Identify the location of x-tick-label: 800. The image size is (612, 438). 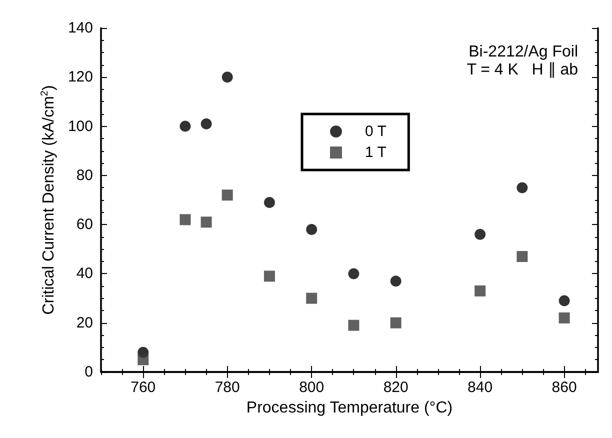
(311, 387).